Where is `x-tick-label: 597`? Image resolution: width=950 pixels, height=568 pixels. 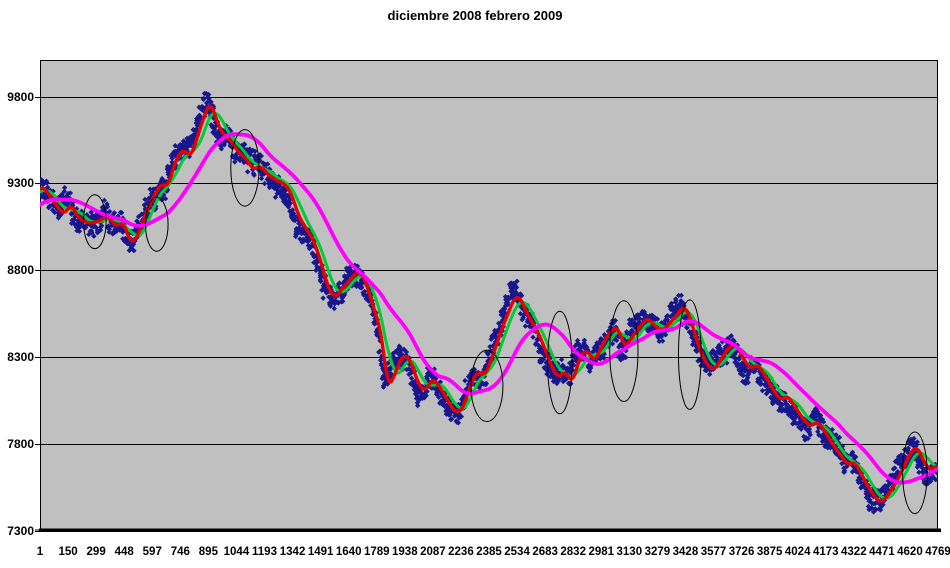
x-tick-label: 597 is located at coordinates (152, 552).